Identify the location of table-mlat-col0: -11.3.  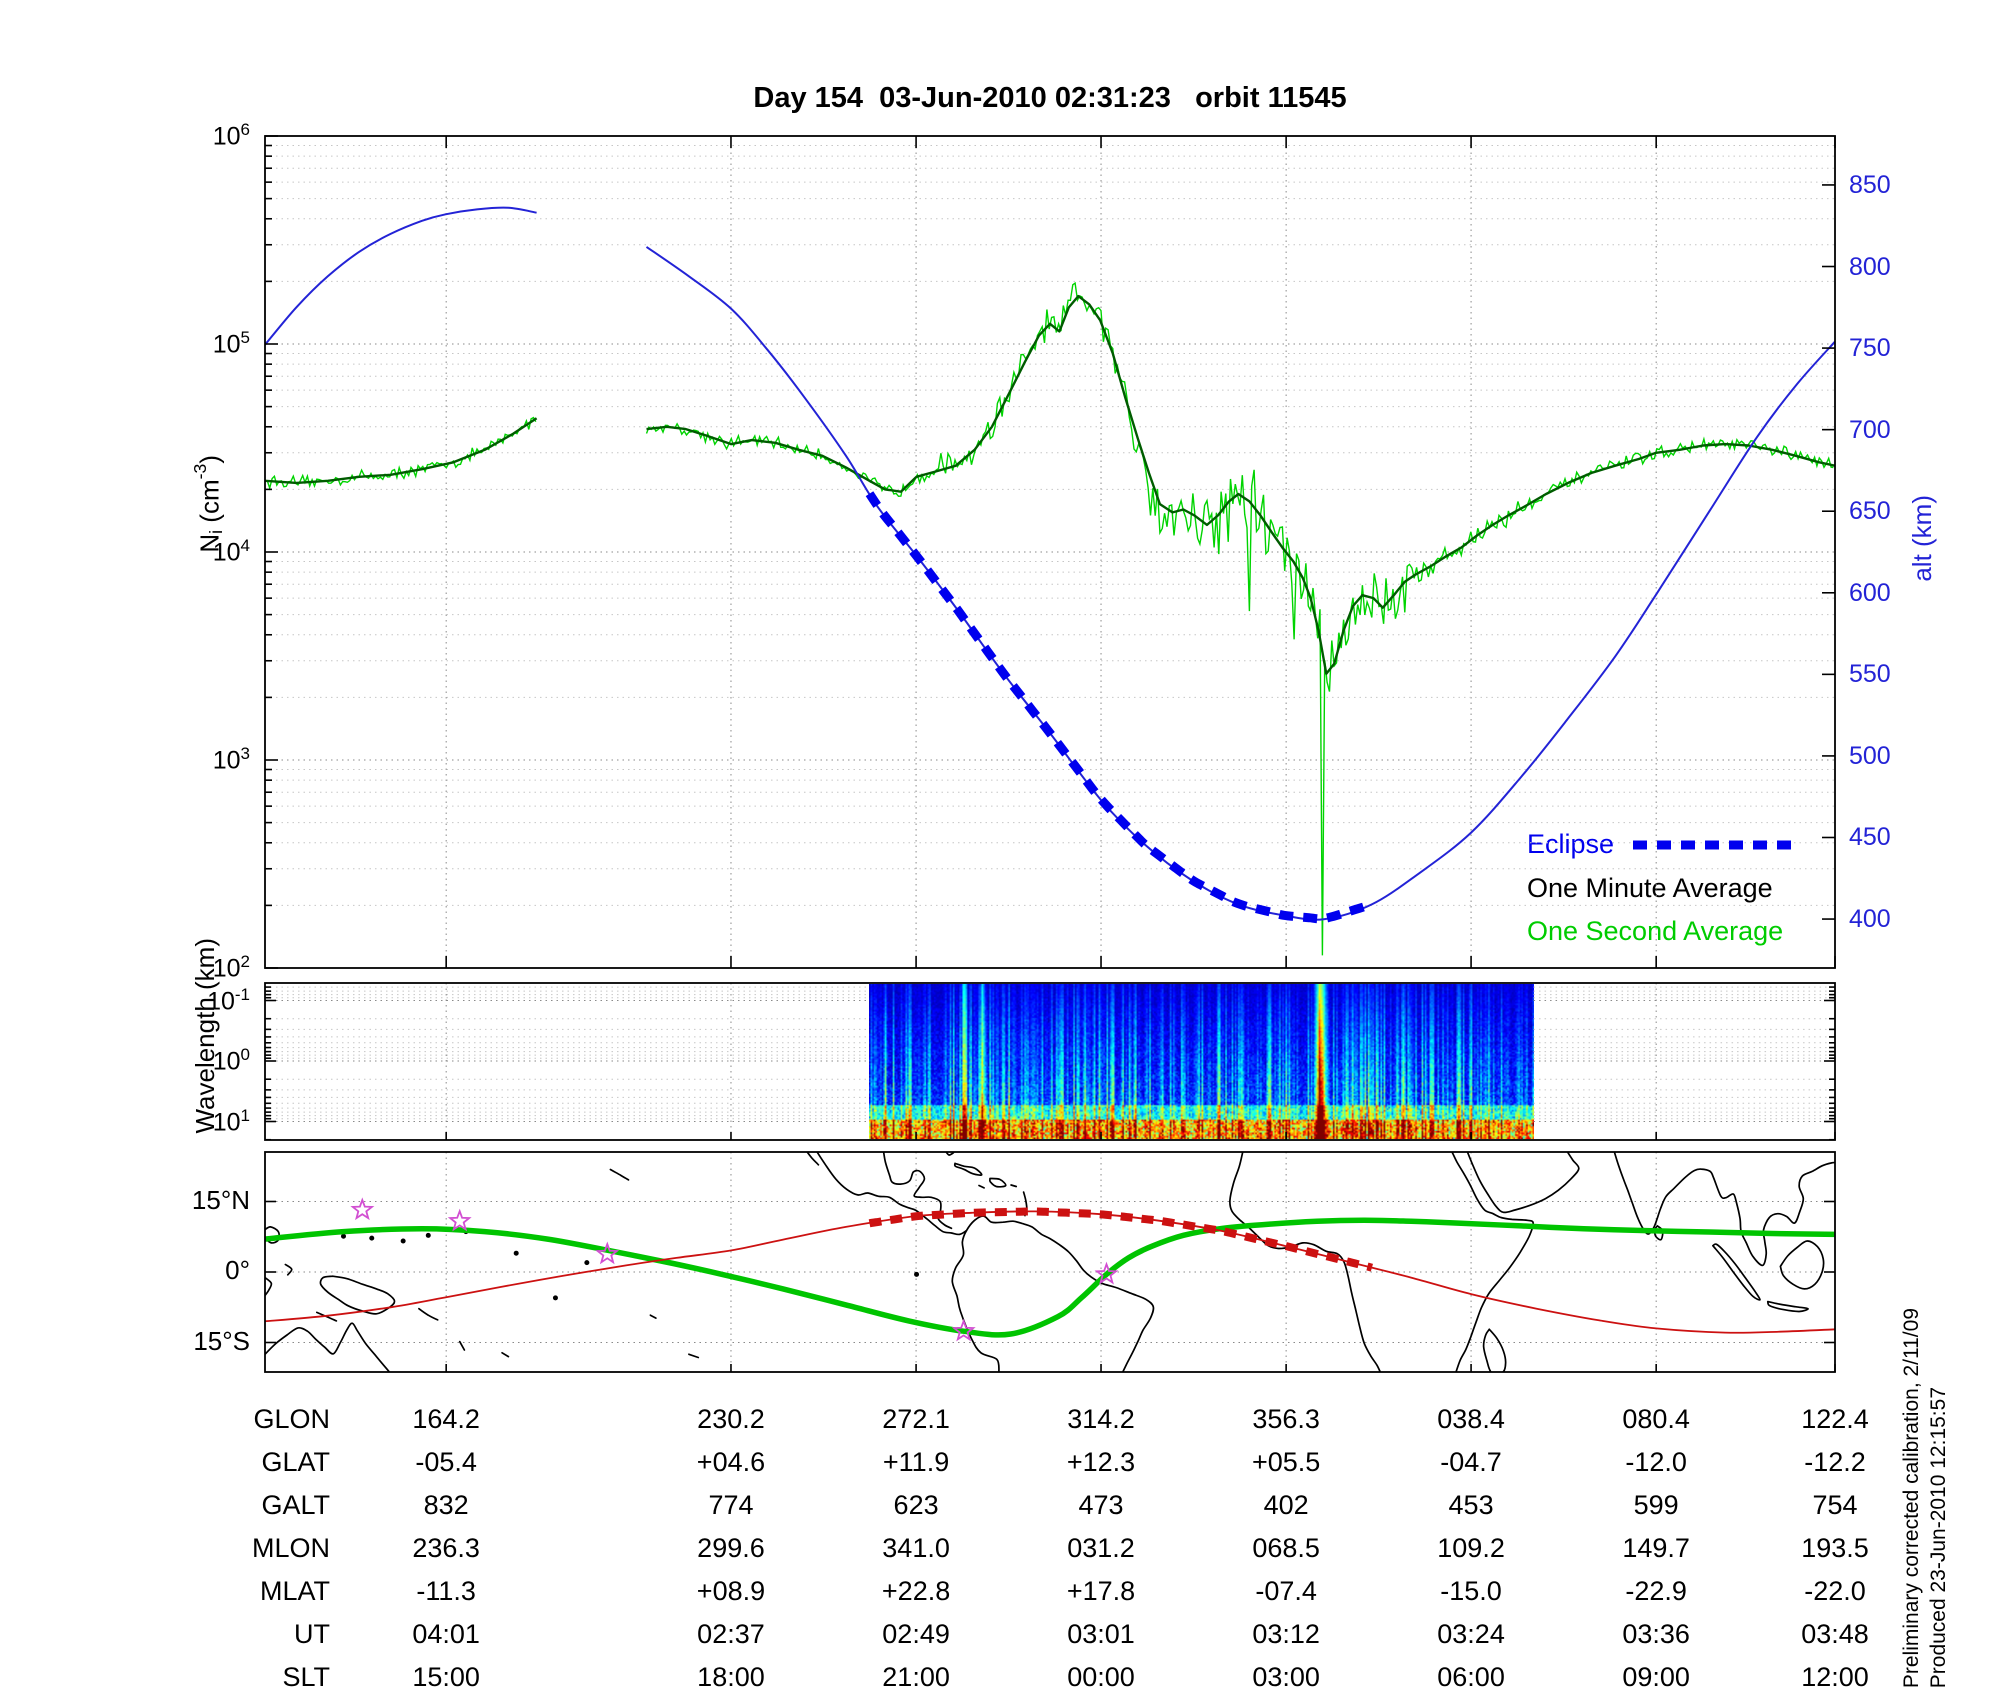
(446, 1591).